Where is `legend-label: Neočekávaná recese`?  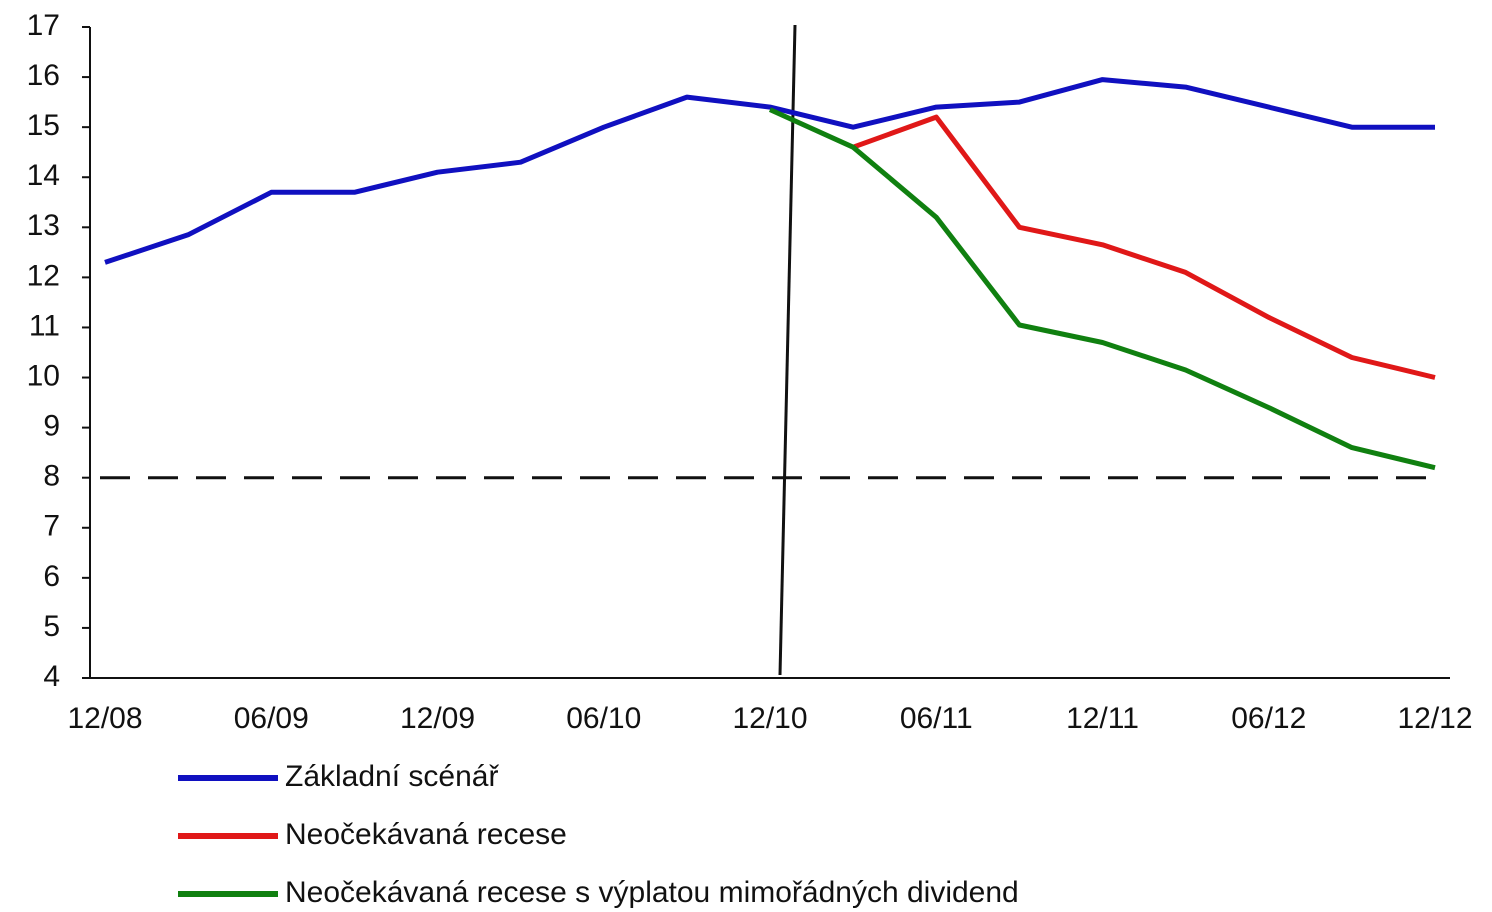
legend-label: Neočekávaná recese is located at coordinates (426, 834).